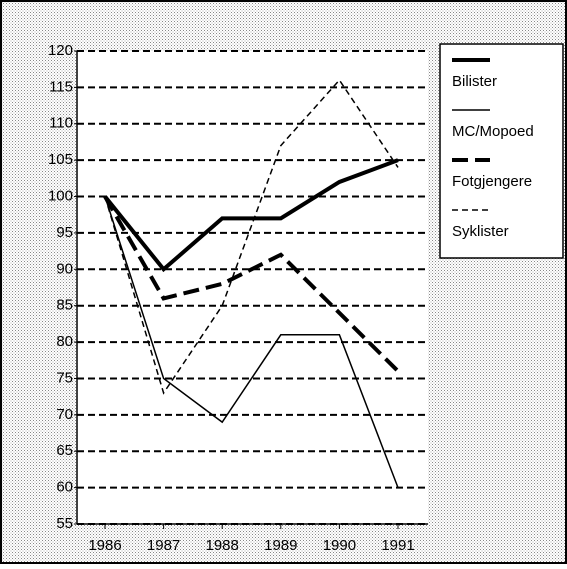  What do you see at coordinates (61, 123) in the screenshot?
I see `y-tick-label: 110` at bounding box center [61, 123].